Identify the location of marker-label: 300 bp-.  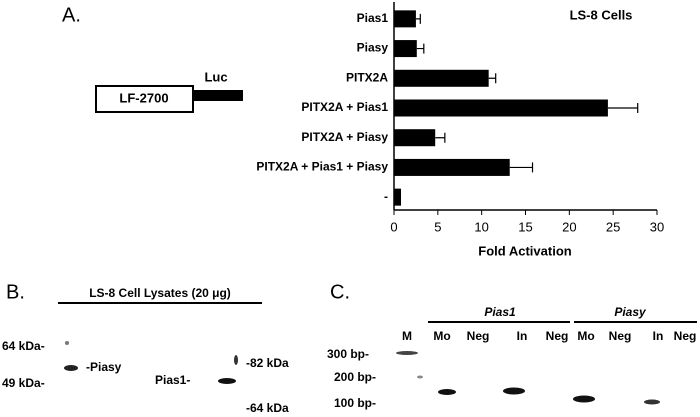
(348, 354).